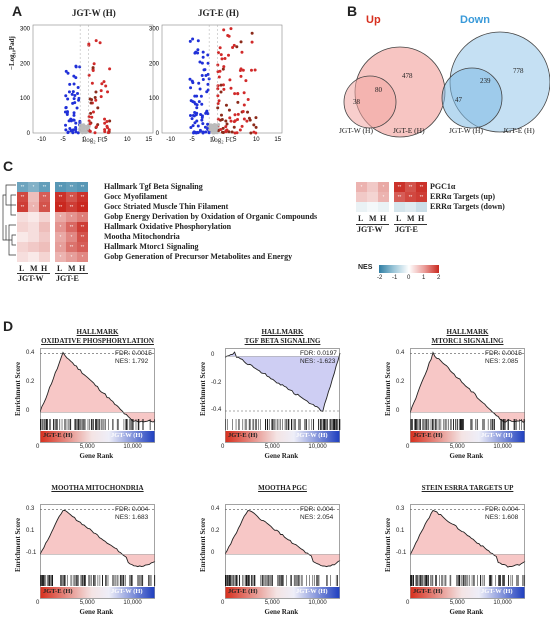 The width and height of the screenshot is (550, 617). What do you see at coordinates (136, 196) in the screenshot?
I see `heatmap-row-label: Gocc Myofilament` at bounding box center [136, 196].